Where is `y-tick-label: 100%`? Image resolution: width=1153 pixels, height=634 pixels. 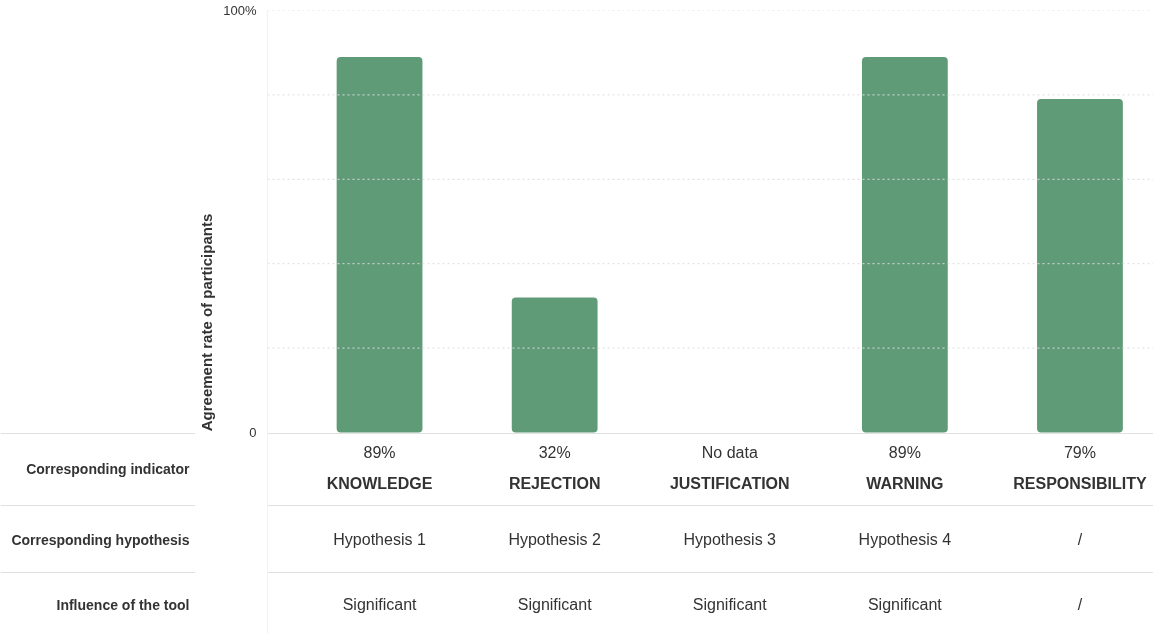
y-tick-label: 100% is located at coordinates (240, 10).